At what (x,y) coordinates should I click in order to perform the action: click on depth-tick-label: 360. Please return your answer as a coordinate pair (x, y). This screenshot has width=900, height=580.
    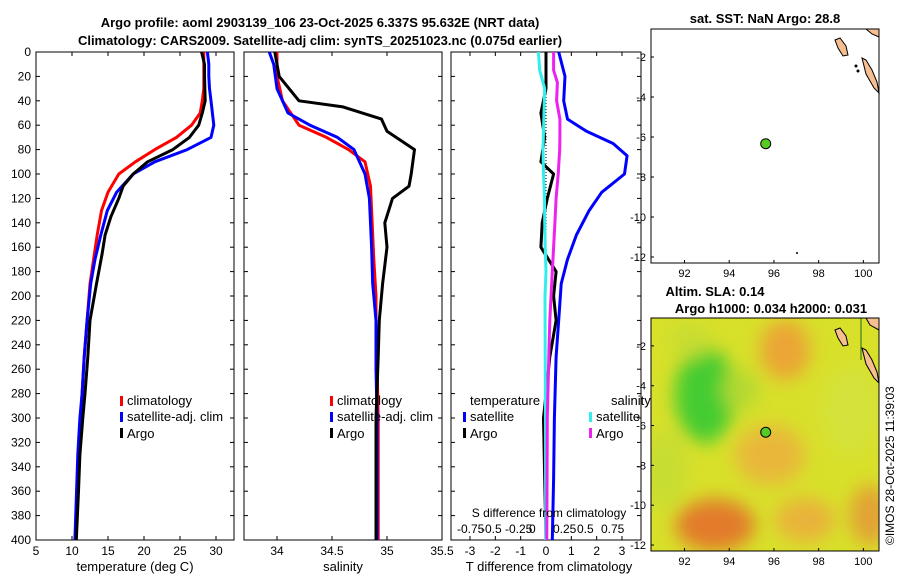
    Looking at the image, I should click on (21, 491).